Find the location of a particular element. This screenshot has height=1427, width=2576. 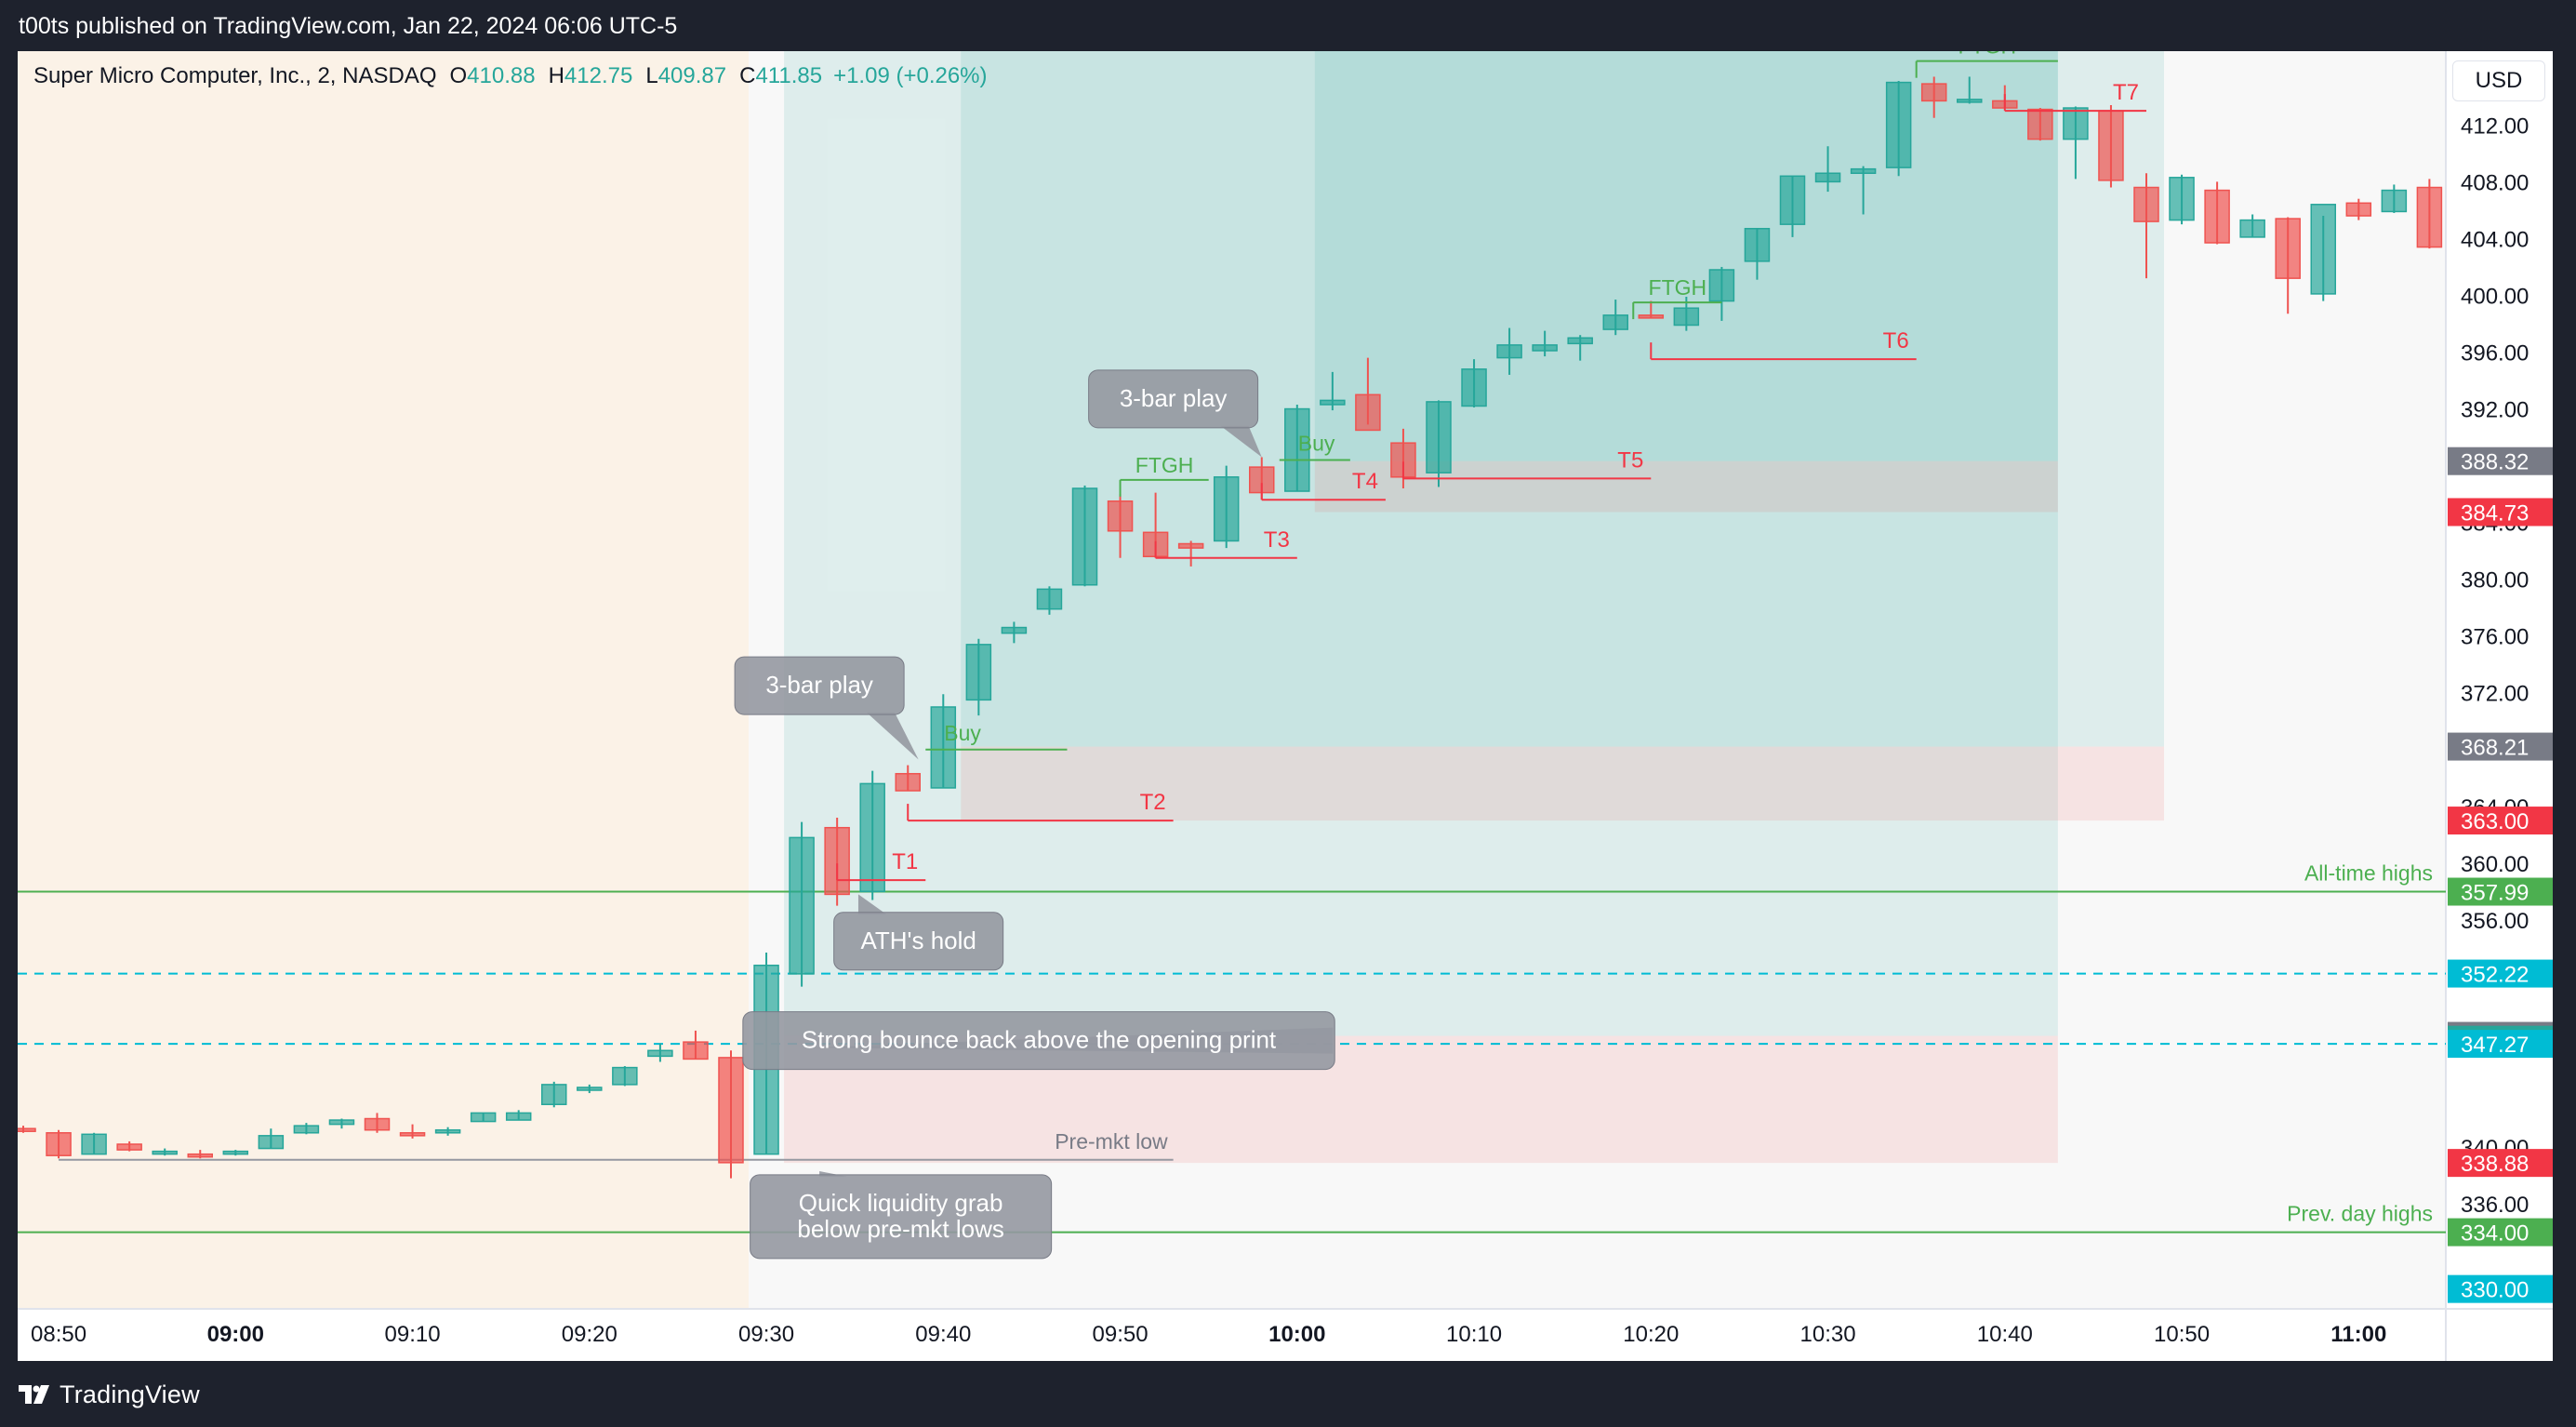

open-label: O is located at coordinates (458, 75).